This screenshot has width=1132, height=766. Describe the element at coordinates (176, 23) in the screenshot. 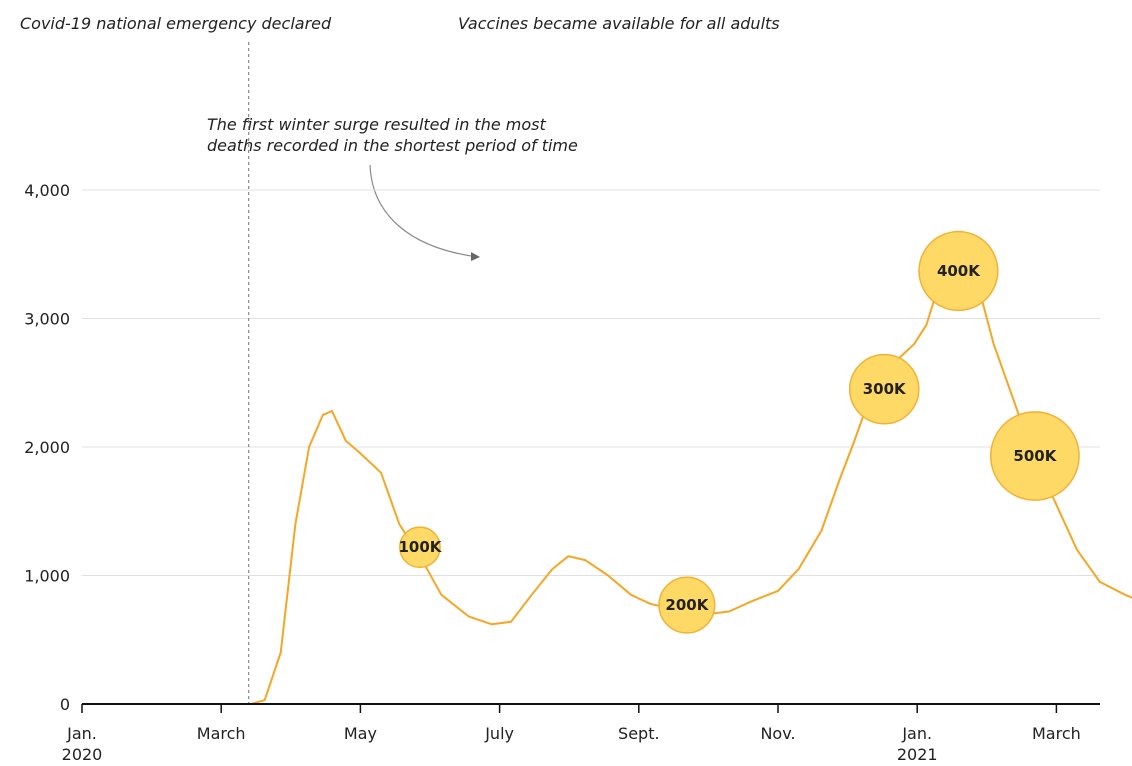

I see `annotation-emergency: Covid-19 national emergency declared` at that location.